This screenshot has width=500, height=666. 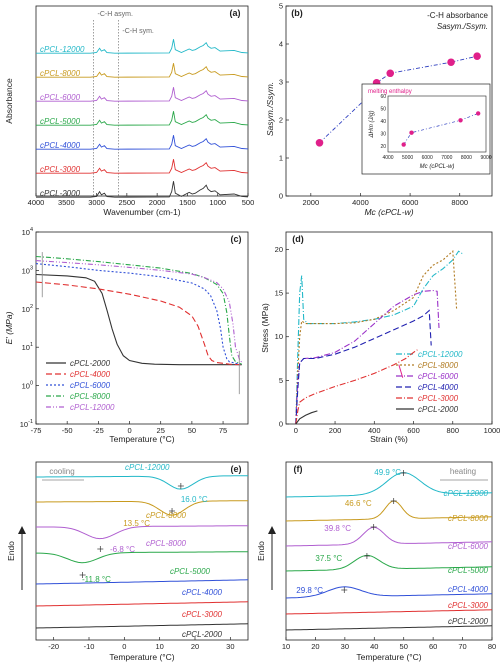 I want to click on series-label: cPCL-4000, so click(x=202, y=592).